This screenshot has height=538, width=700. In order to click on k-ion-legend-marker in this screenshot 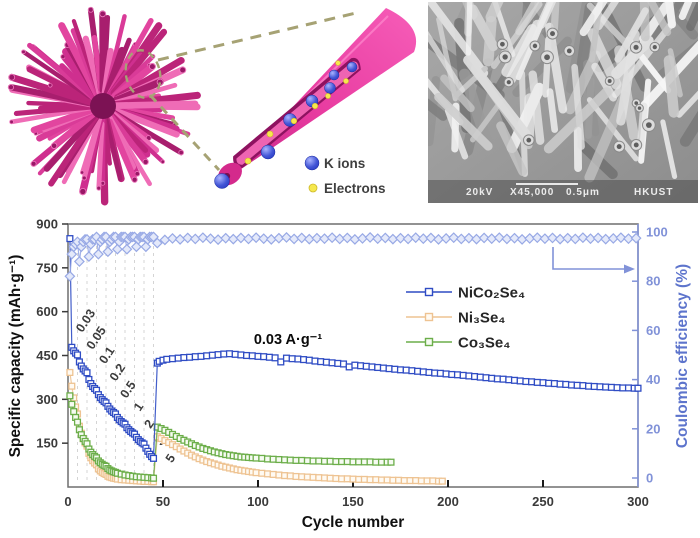, I will do `click(312, 163)`.